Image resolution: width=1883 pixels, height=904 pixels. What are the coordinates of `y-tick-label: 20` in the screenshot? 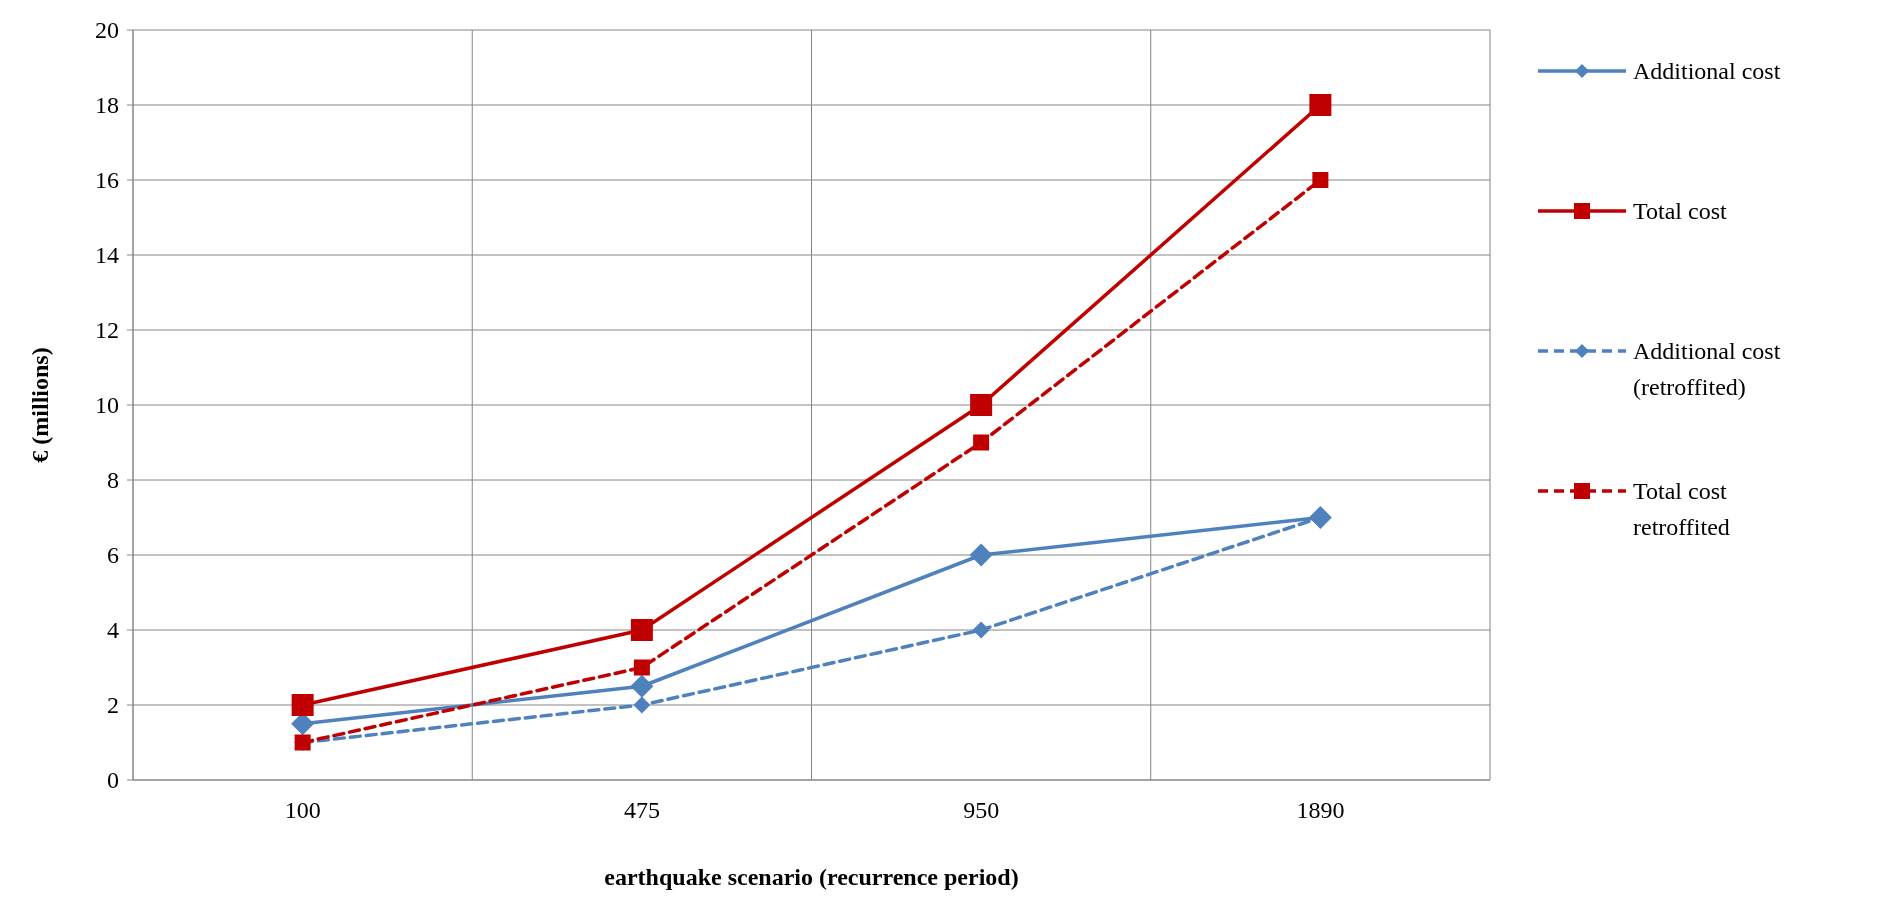 It's located at (107, 30).